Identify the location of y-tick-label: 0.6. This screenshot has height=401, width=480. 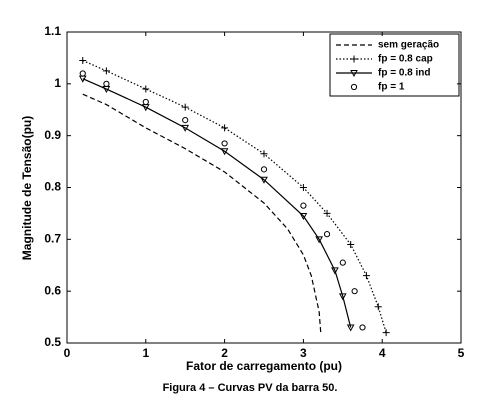
(52, 290).